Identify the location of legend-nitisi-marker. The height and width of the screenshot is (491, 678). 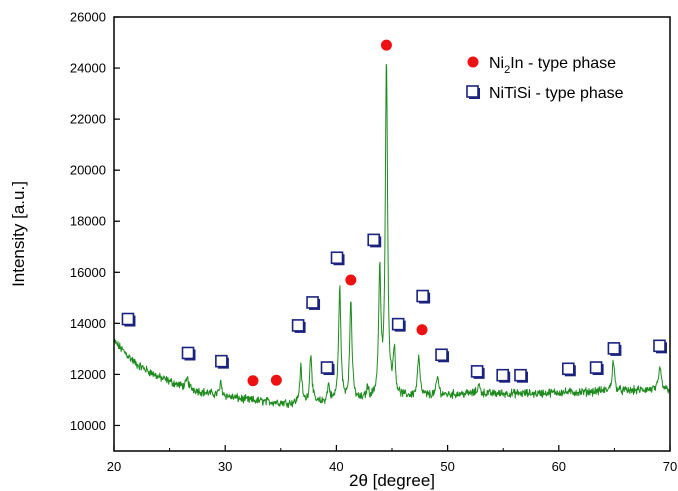
(473, 92).